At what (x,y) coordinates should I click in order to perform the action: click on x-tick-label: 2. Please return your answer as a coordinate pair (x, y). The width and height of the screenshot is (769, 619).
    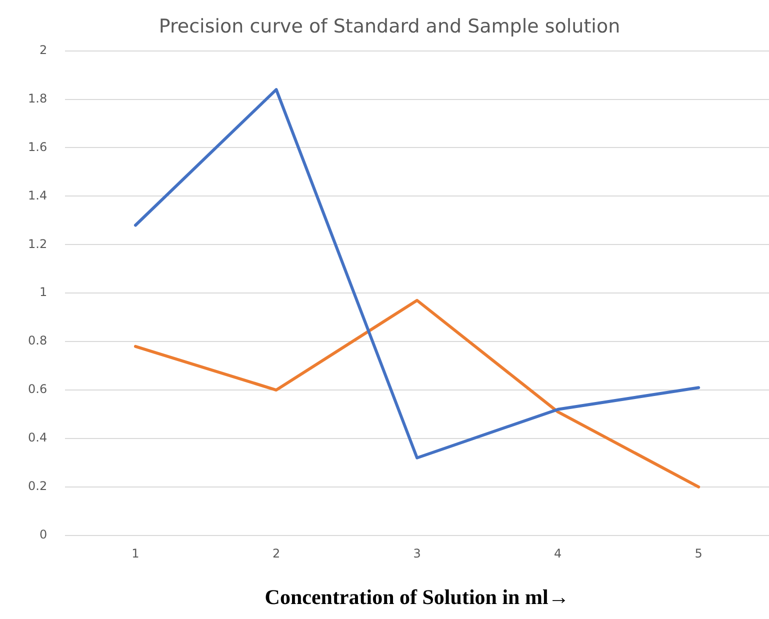
    Looking at the image, I should click on (276, 553).